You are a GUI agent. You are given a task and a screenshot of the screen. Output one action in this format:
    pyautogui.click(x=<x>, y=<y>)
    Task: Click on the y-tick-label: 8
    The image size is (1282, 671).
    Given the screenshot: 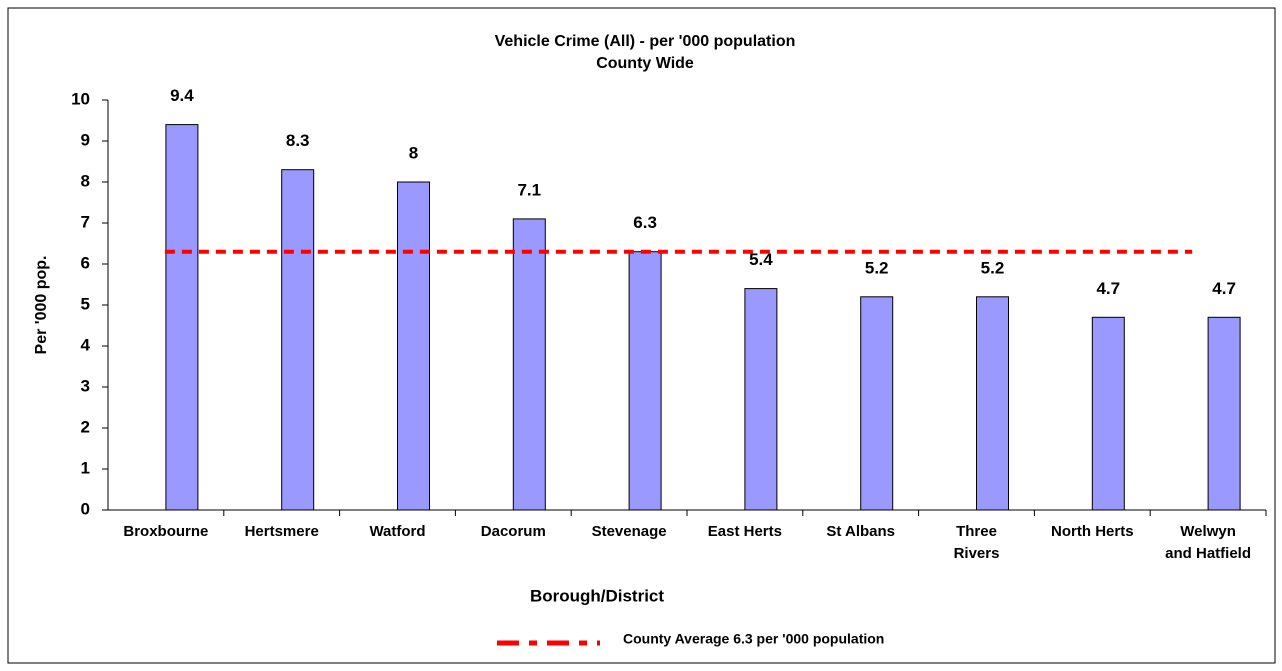 What is the action you would take?
    pyautogui.click(x=85, y=180)
    